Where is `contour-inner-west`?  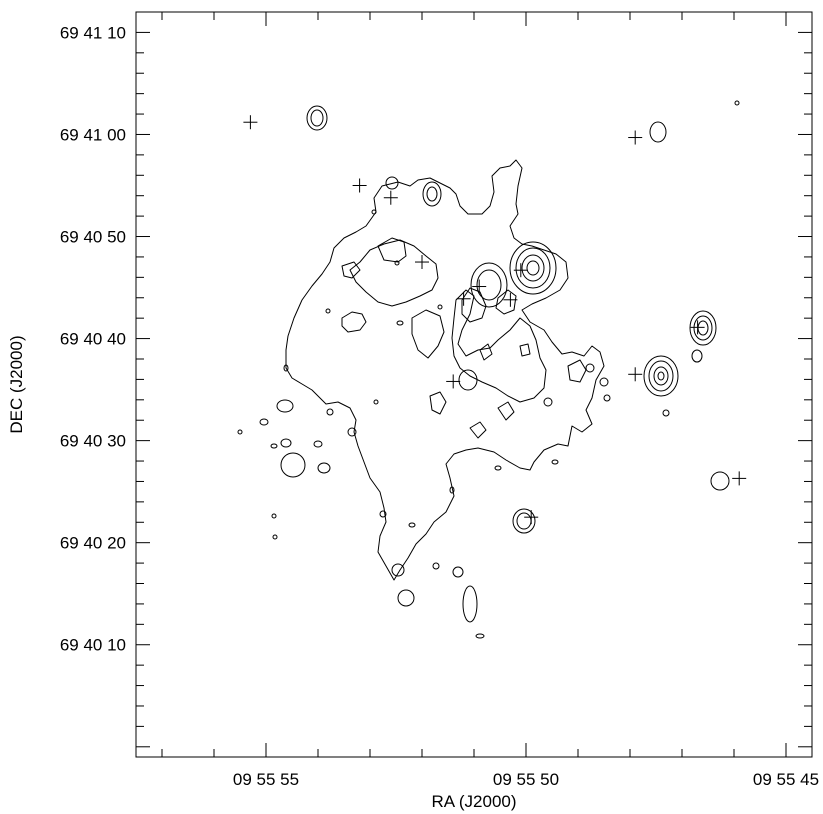
contour-inner-west is located at coordinates (394, 273).